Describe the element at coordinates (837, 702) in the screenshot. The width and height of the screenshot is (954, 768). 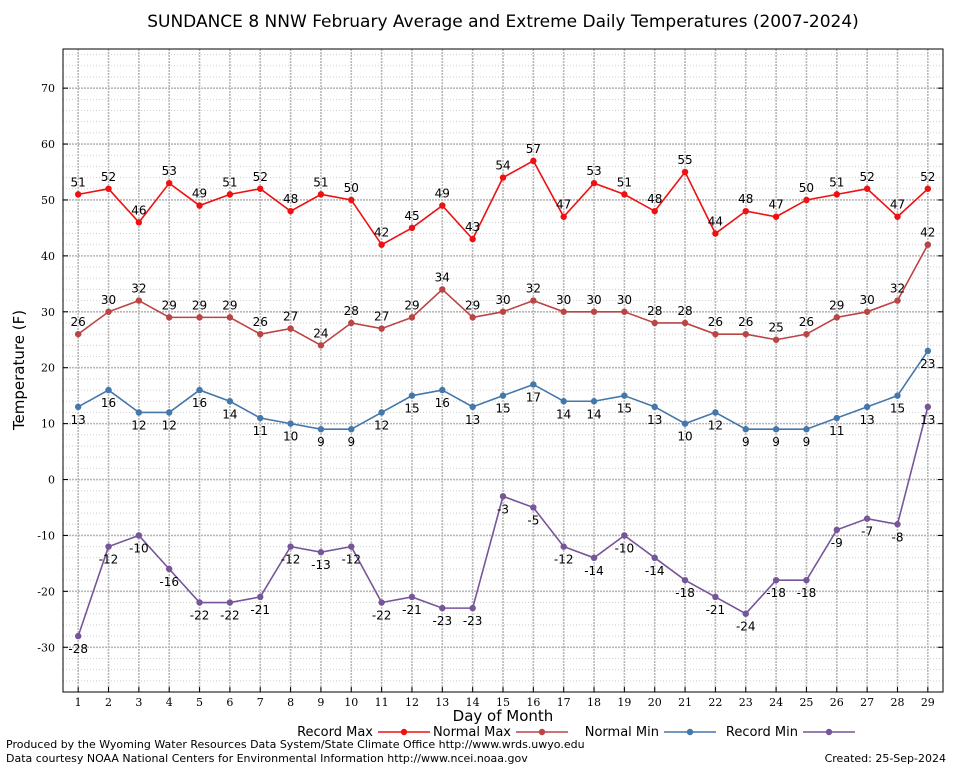
I see `x-tick-label: 26` at that location.